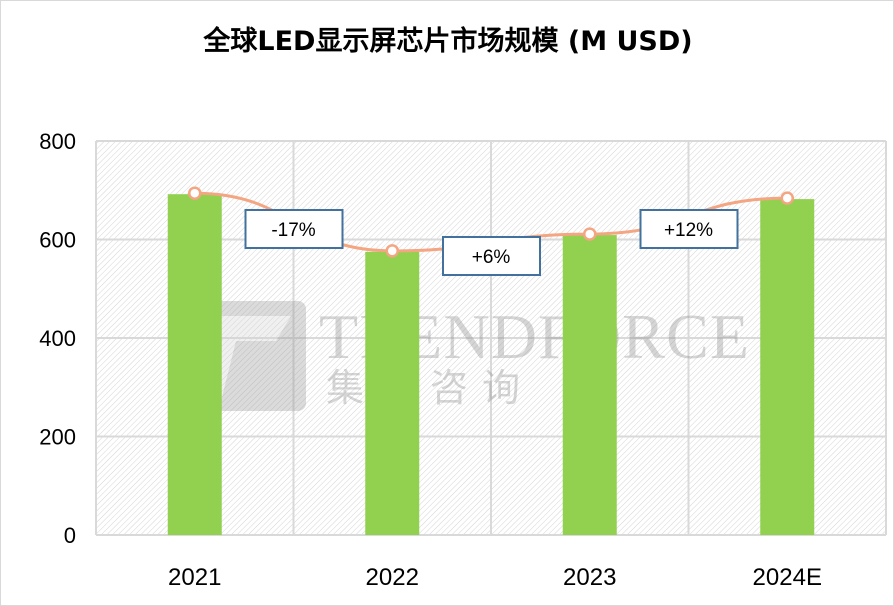 This screenshot has width=894, height=606. I want to click on growth-annotation-text: -17%, so click(293, 230).